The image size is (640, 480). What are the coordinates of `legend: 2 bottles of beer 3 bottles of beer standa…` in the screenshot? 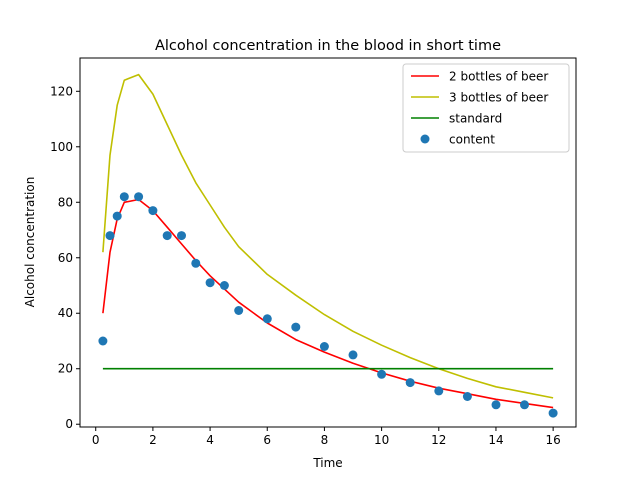 It's located at (486, 108).